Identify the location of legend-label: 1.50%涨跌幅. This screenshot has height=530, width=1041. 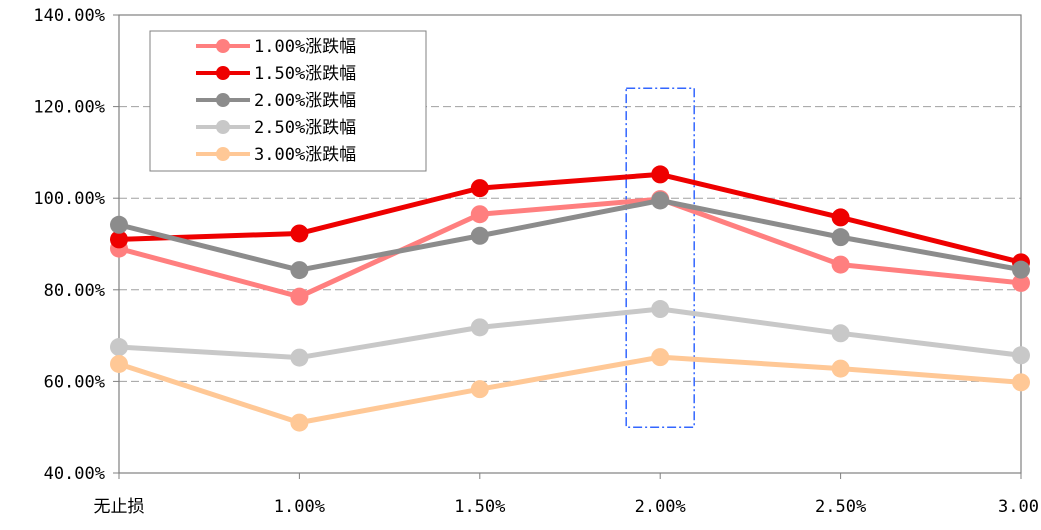
(305, 74).